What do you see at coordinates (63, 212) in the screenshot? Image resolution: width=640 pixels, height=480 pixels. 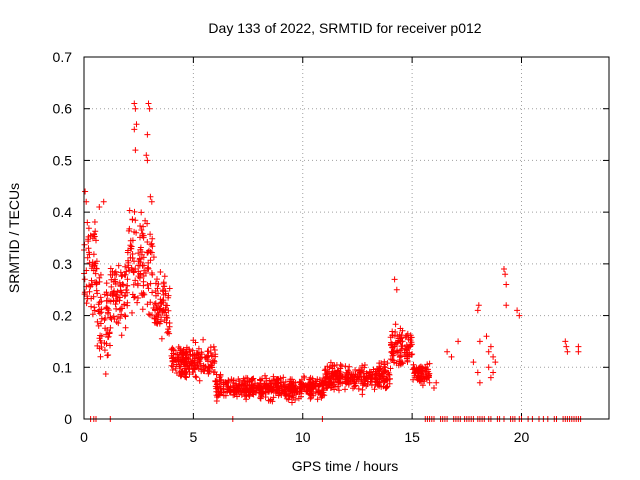 I see `y-tick-label: 0.4` at bounding box center [63, 212].